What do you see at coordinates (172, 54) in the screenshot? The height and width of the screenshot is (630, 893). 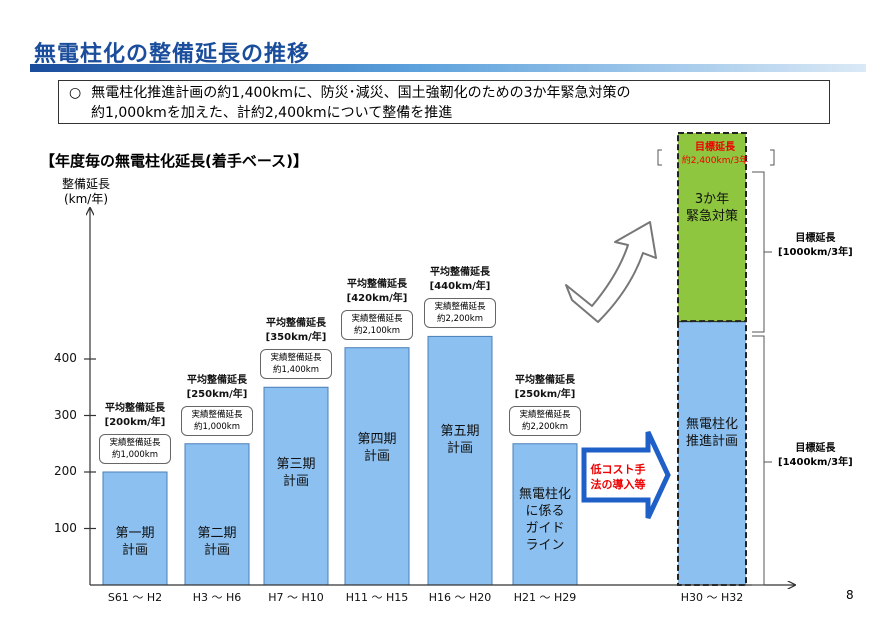 I see `page-title: 無電柱化の整備延長の推移` at bounding box center [172, 54].